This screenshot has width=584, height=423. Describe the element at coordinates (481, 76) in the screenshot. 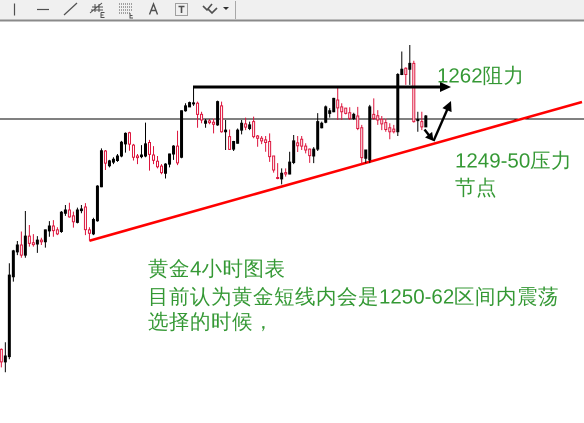

I see `annotation: 1262阻力` at that location.